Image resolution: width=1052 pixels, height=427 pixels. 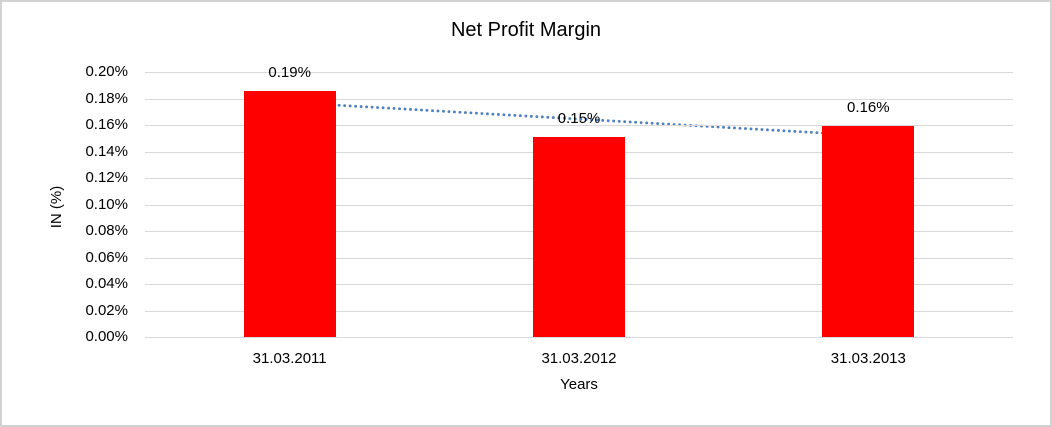 What do you see at coordinates (106, 257) in the screenshot?
I see `y-tick-label: 0.06%` at bounding box center [106, 257].